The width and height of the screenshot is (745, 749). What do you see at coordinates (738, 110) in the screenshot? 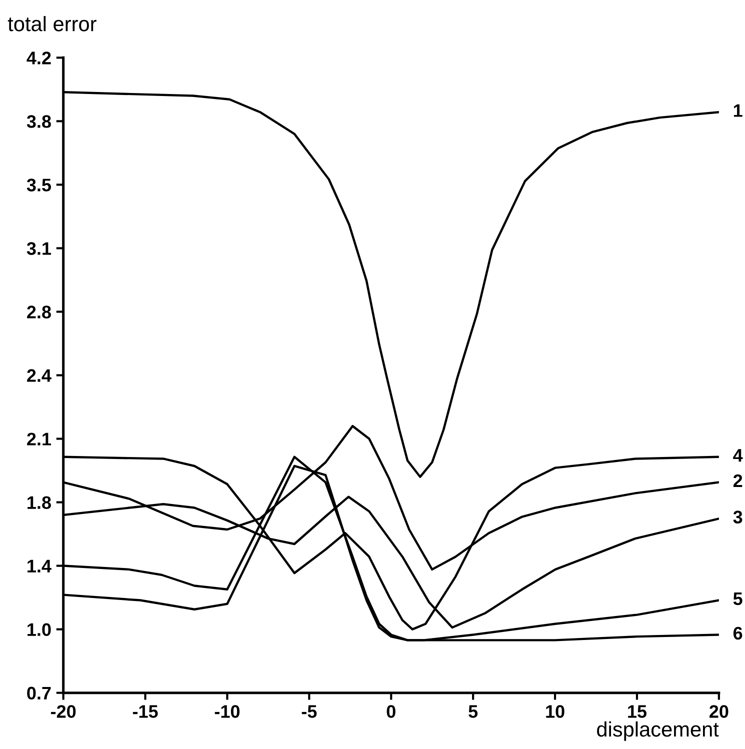
I see `series-label: 1` at bounding box center [738, 110].